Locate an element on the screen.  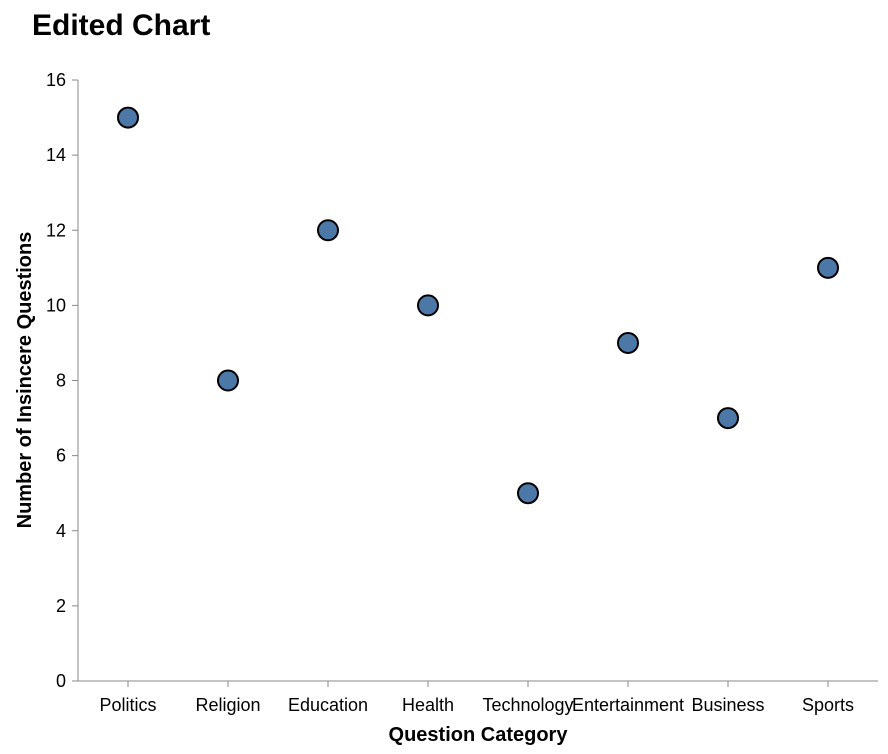
x-tick-label: Business is located at coordinates (727, 705).